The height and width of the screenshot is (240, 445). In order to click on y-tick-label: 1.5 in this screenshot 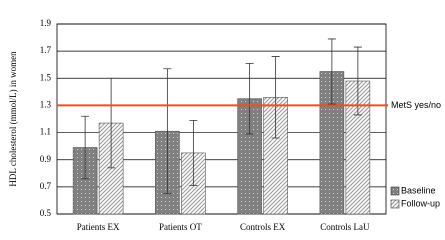, I will do `click(46, 77)`.